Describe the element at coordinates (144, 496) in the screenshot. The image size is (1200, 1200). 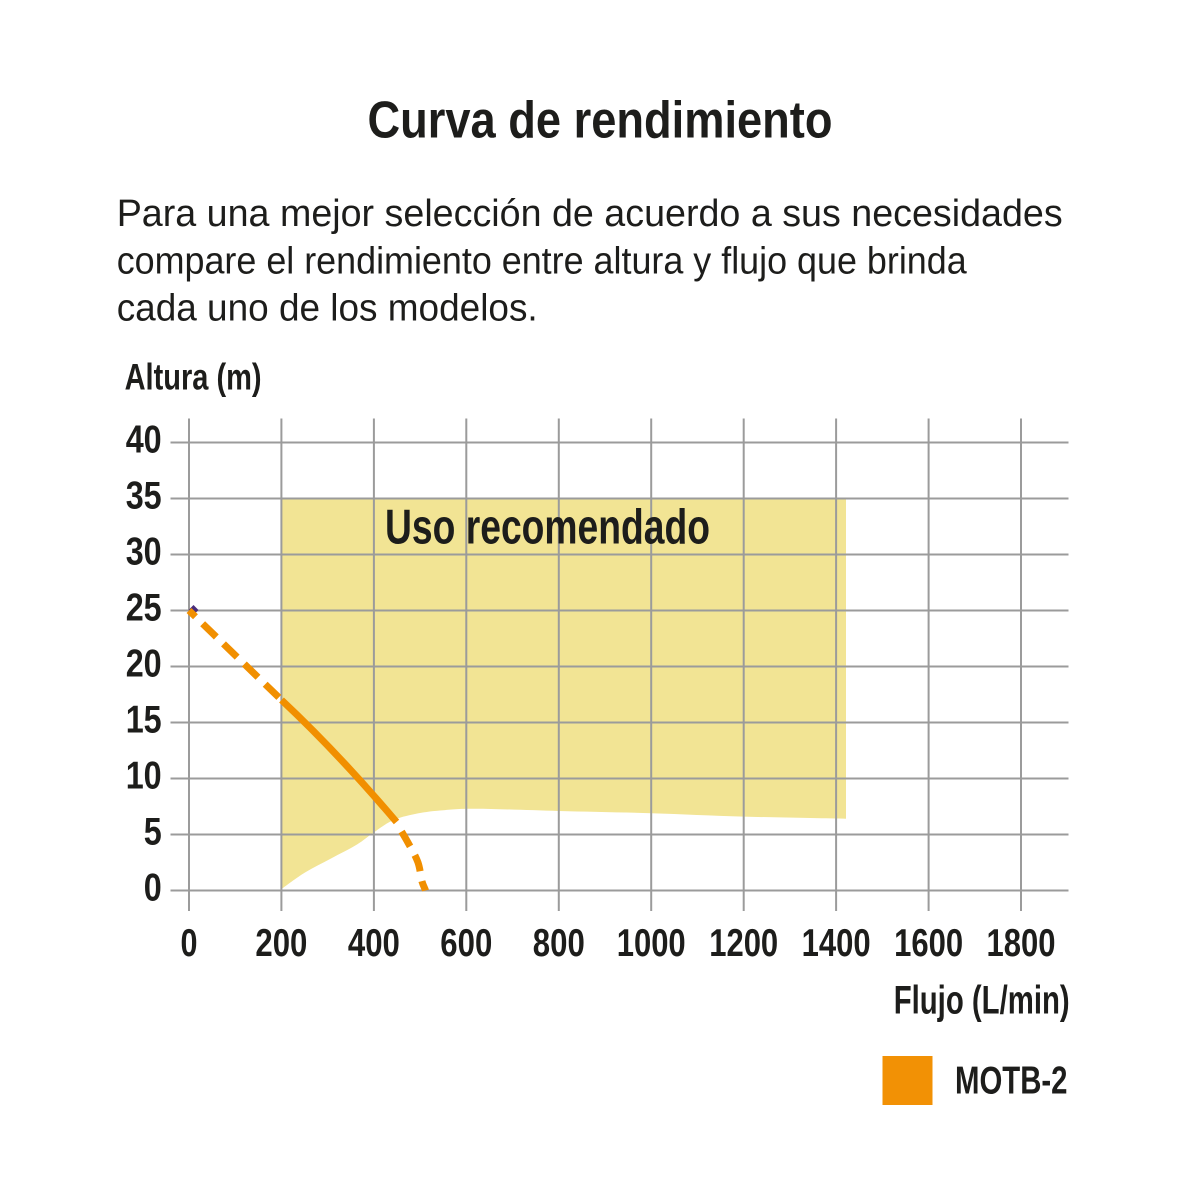
I see `svg-text: 35` at that location.